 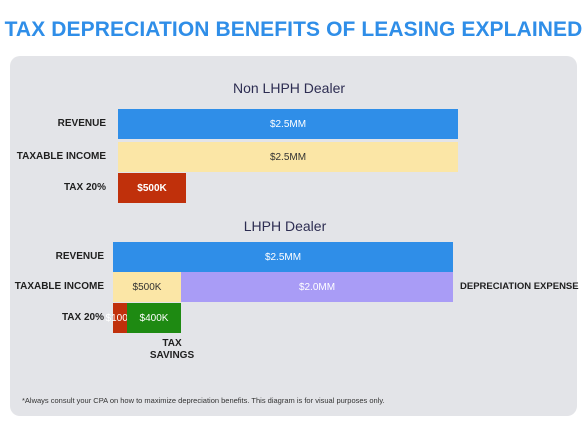 What do you see at coordinates (120, 318) in the screenshot?
I see `bar-main: $100K` at bounding box center [120, 318].